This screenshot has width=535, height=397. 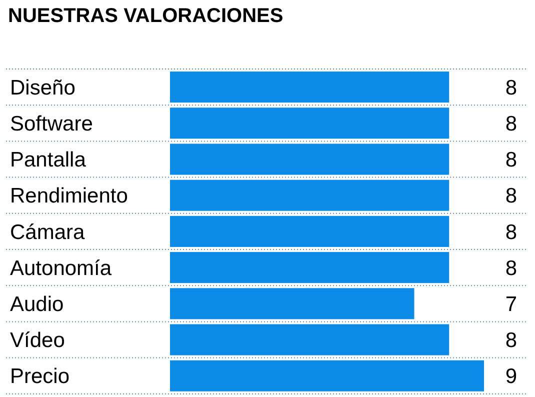 What do you see at coordinates (48, 232) in the screenshot?
I see `y-tick-label: Cámara` at bounding box center [48, 232].